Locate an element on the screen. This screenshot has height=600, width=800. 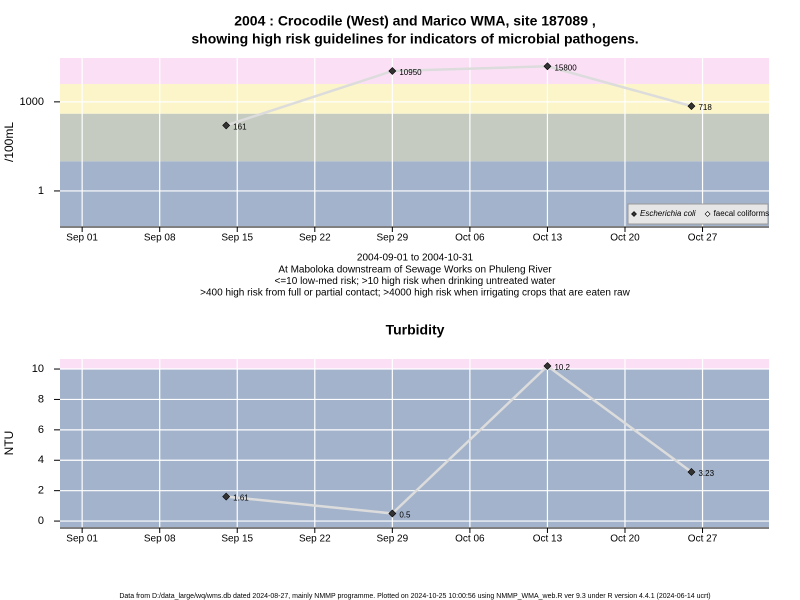
data-label: 3.23 is located at coordinates (706, 473).